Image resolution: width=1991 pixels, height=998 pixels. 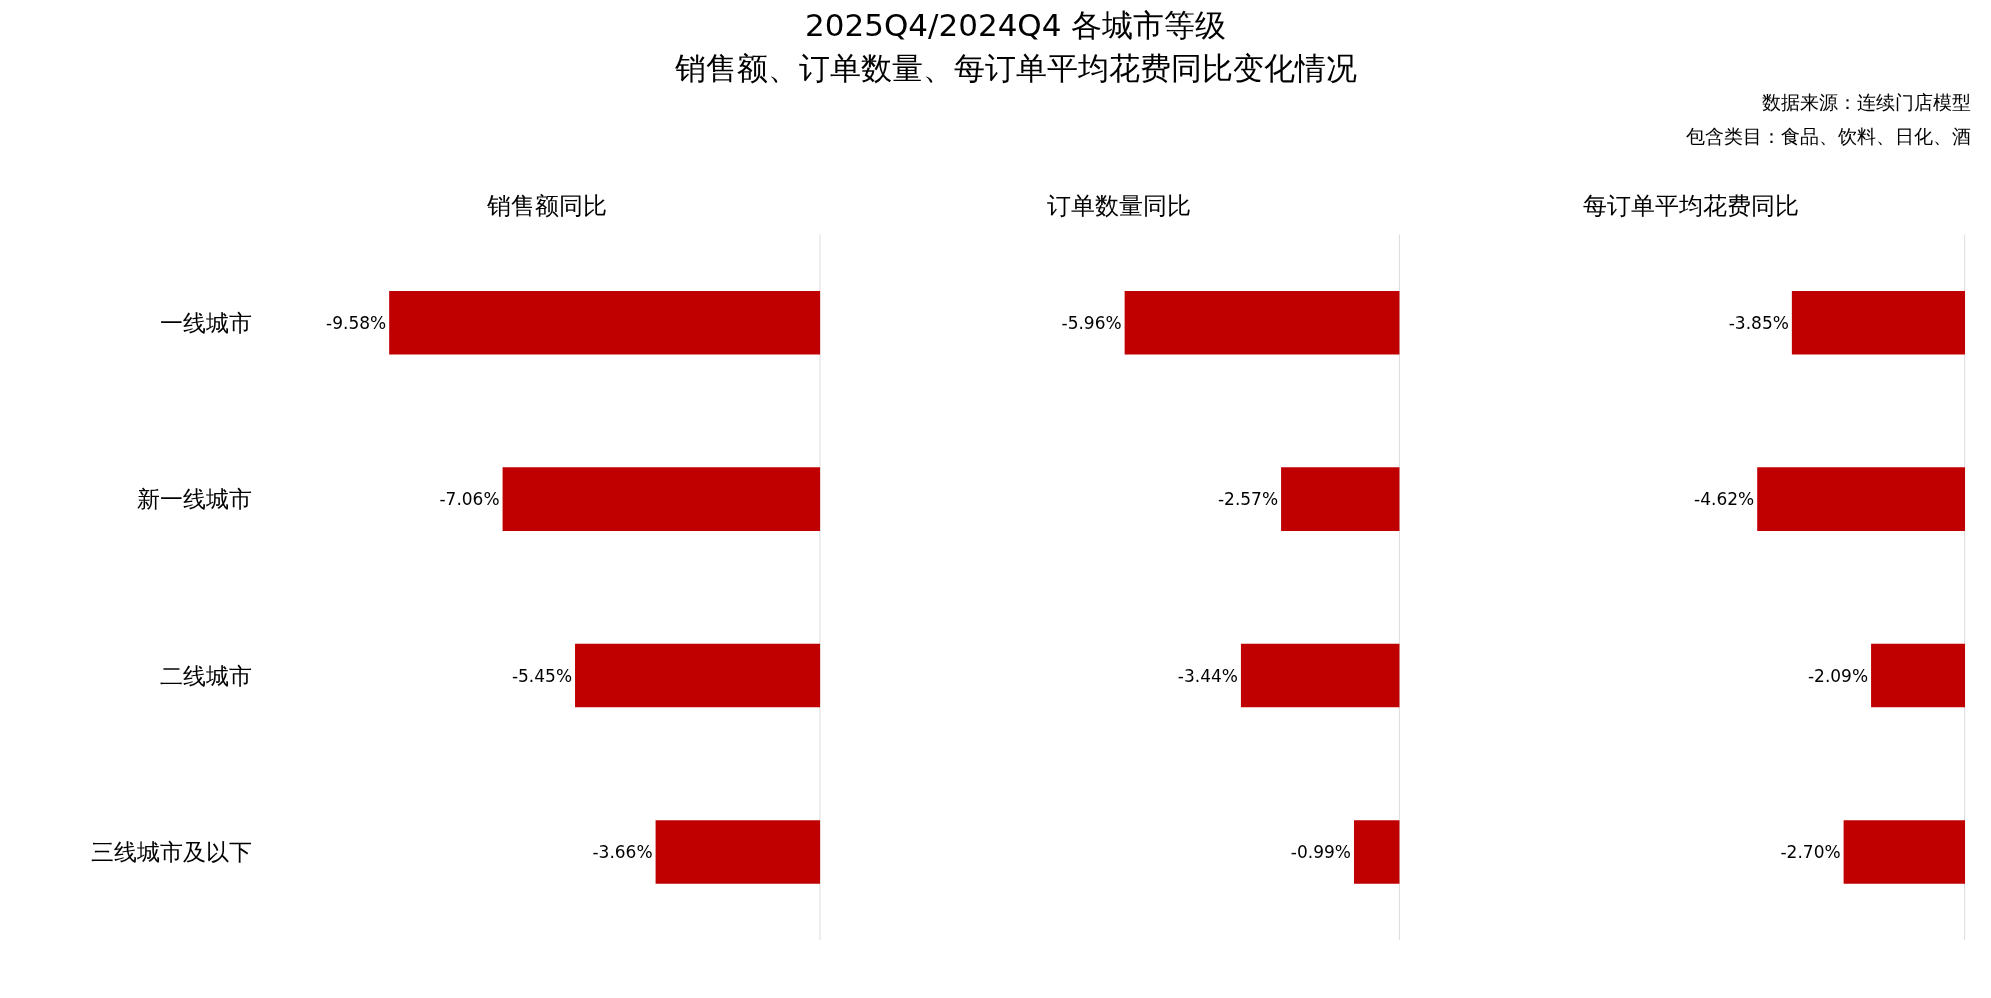 I want to click on data-label: -5.45%, so click(x=542, y=675).